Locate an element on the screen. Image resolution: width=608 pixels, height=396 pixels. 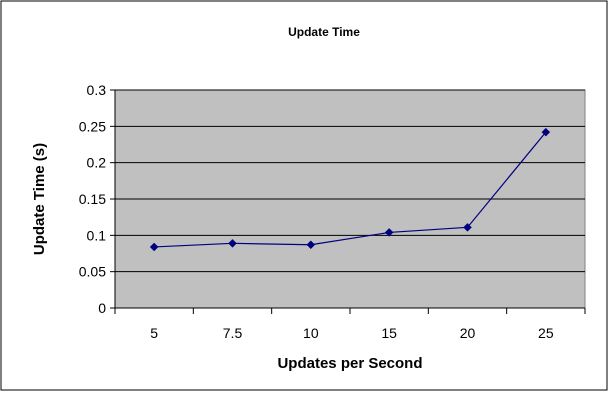
x-tick-label: 25 is located at coordinates (546, 333).